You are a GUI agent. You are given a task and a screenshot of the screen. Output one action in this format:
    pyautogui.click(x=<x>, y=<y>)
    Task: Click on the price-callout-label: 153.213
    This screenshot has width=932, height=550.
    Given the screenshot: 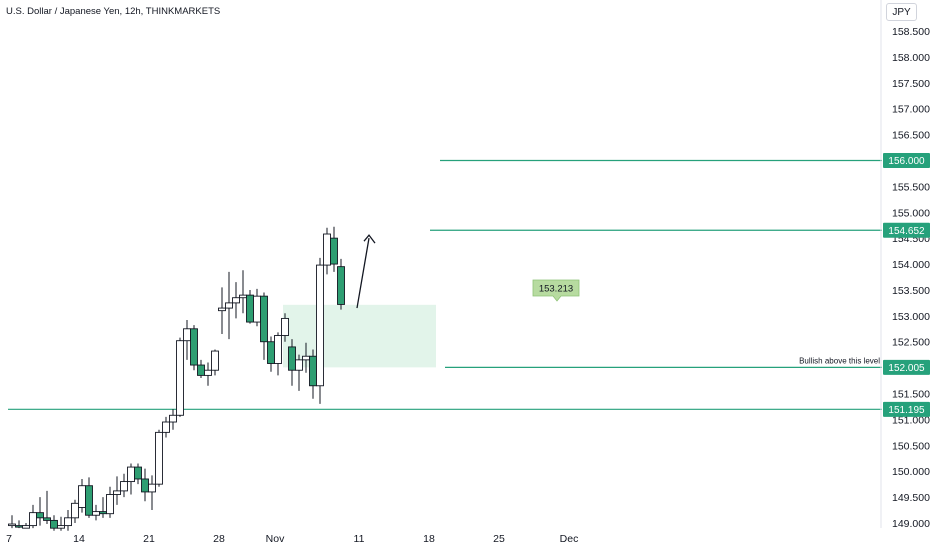 What is the action you would take?
    pyautogui.click(x=556, y=289)
    